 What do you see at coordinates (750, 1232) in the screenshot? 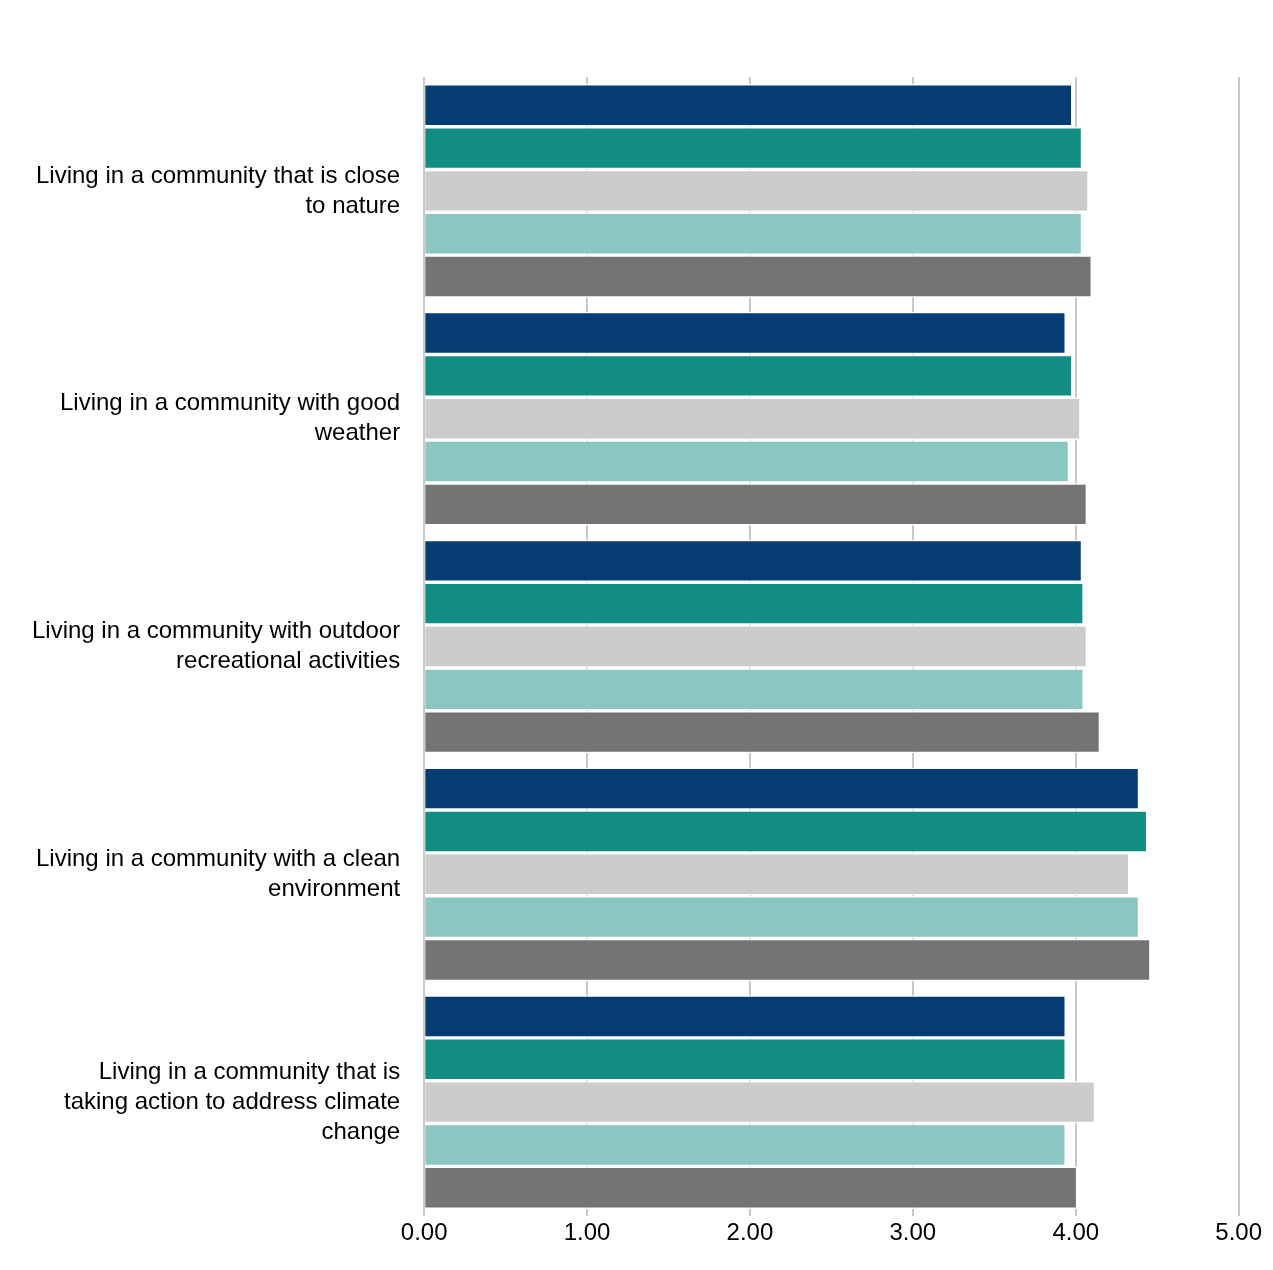
I see `x-tick-label: 2.00` at bounding box center [750, 1232].